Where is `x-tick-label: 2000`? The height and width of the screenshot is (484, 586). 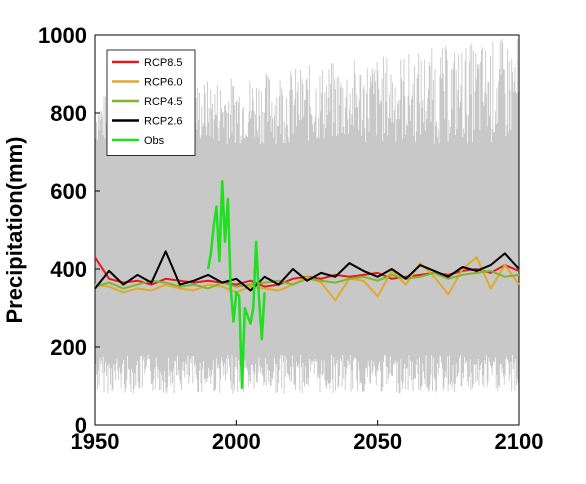 x-tick-label: 2000 is located at coordinates (236, 441).